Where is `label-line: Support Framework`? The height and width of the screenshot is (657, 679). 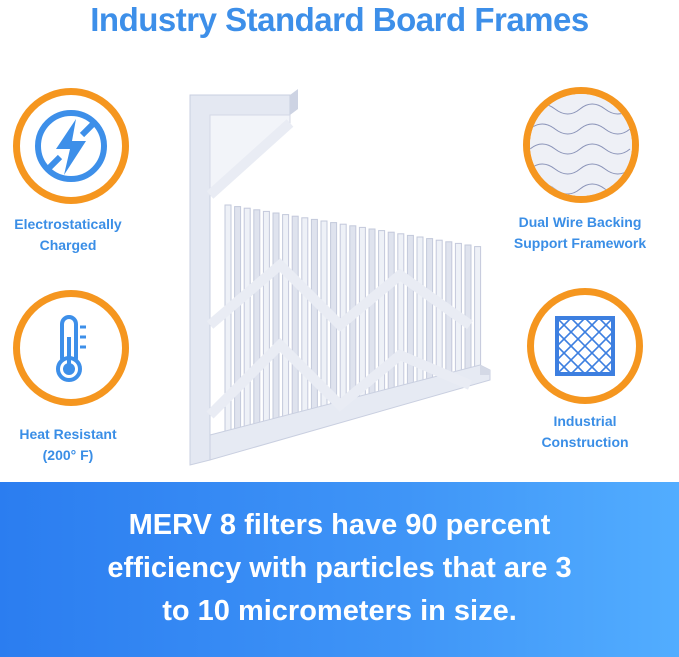
label-line: Support Framework is located at coordinates (580, 243).